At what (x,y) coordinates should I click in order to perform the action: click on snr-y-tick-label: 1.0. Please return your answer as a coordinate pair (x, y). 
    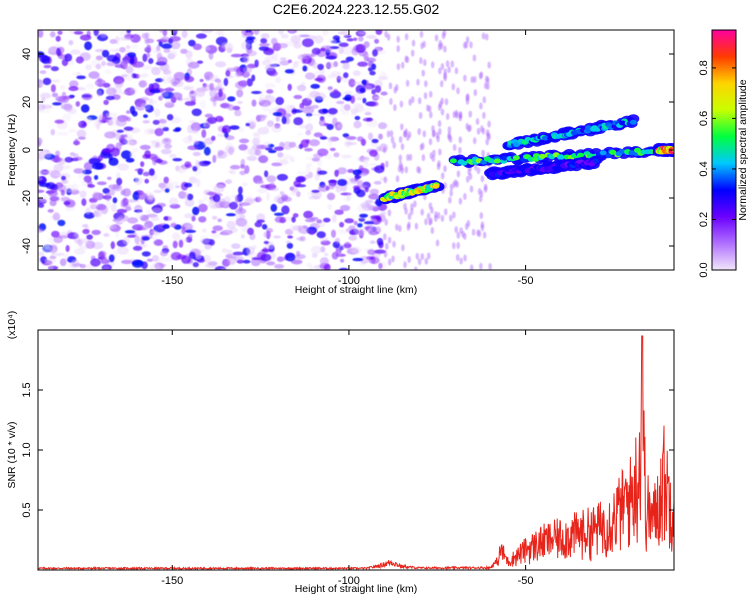
    Looking at the image, I should click on (27, 449).